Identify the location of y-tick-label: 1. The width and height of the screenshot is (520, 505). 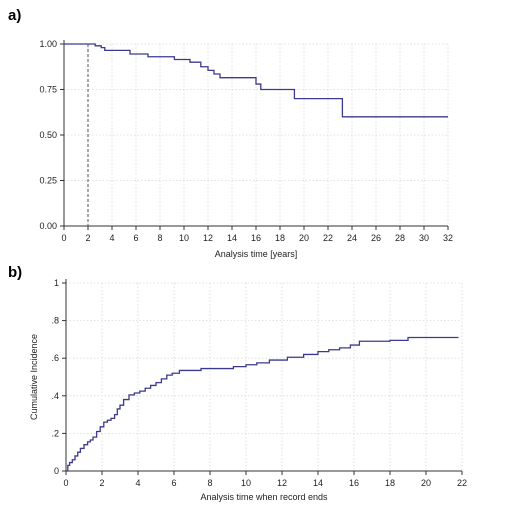
(56, 283).